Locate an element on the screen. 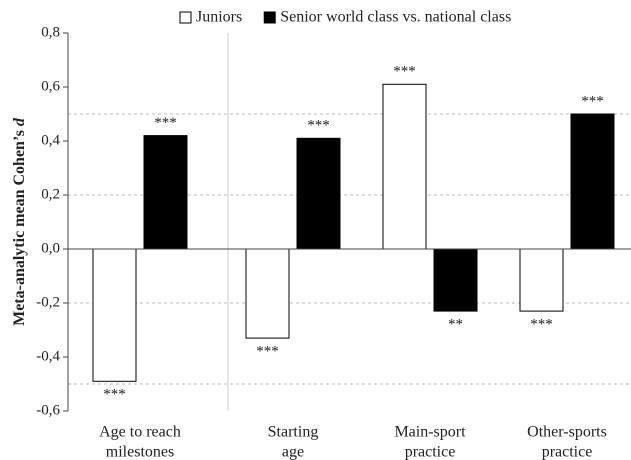 The image size is (631, 460). x-tick-label: milestones is located at coordinates (140, 452).